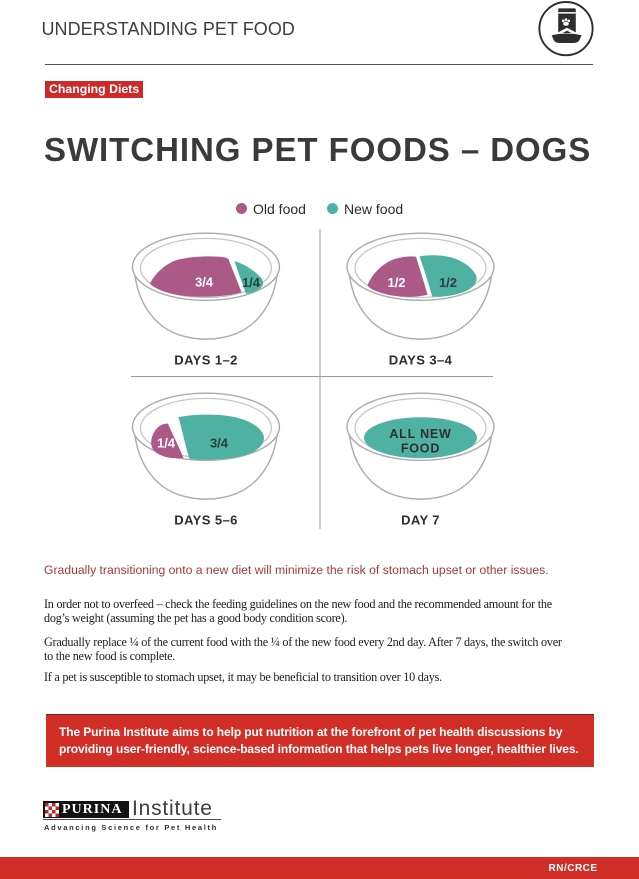 This screenshot has width=639, height=879. What do you see at coordinates (205, 519) in the screenshot?
I see `svg-text: DAYS 5–6` at bounding box center [205, 519].